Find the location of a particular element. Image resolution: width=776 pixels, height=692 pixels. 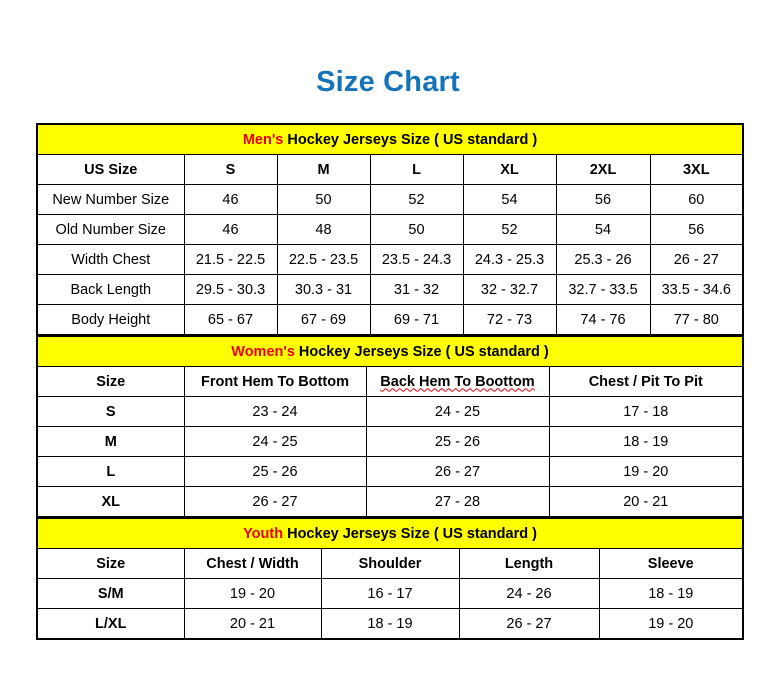

youth-row-0-cell-1: 19 - 20 is located at coordinates (252, 593).